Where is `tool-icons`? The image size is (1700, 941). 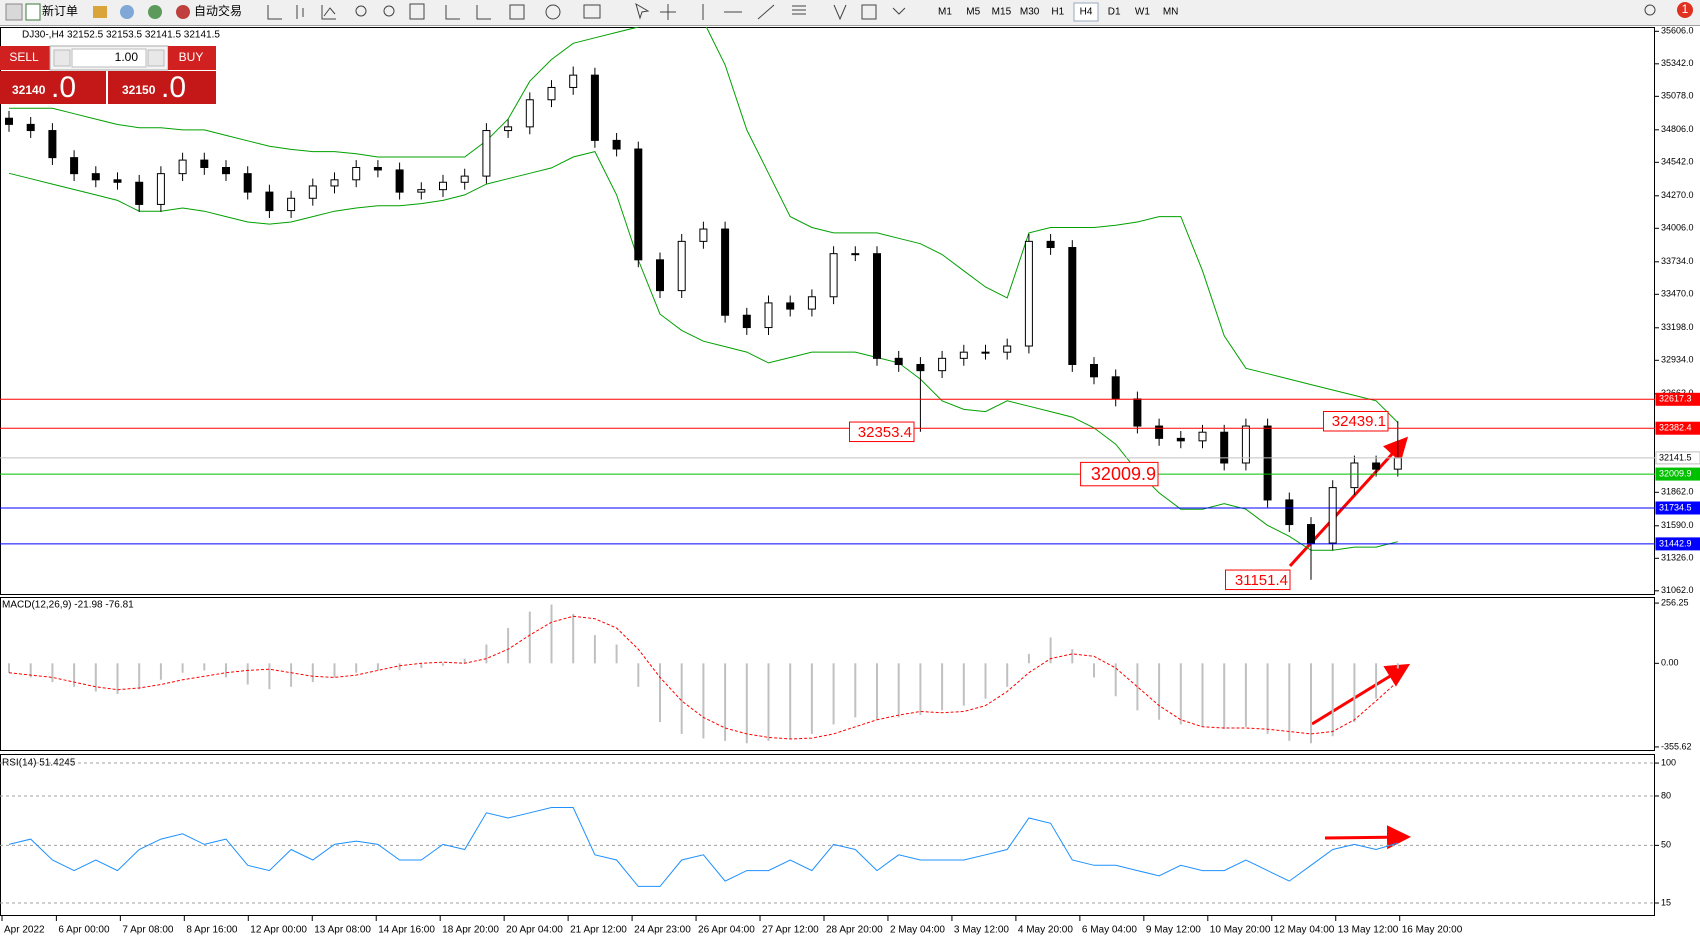 tool-icons is located at coordinates (961, 11).